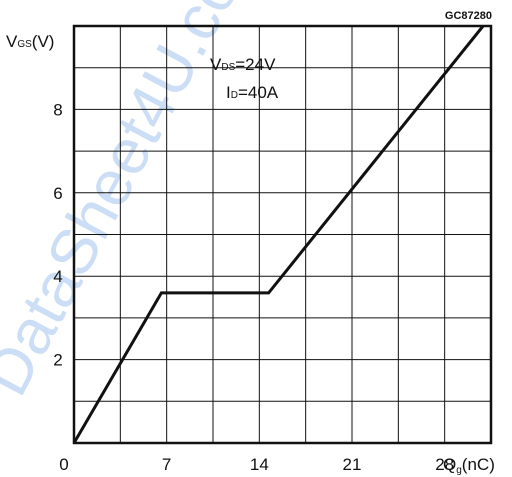 The height and width of the screenshot is (477, 512). I want to click on x-tick-label-4: 28, so click(444, 464).